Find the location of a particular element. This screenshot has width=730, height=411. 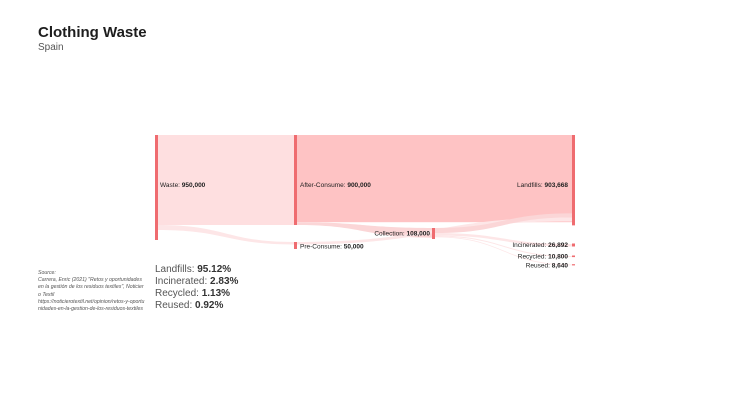

node-incinerated is located at coordinates (573, 245).